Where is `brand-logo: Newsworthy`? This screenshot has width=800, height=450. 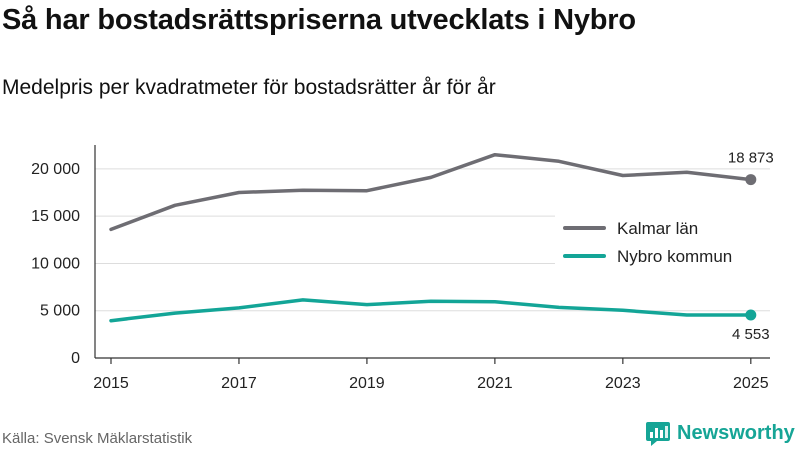 brand-logo: Newsworthy is located at coordinates (720, 433).